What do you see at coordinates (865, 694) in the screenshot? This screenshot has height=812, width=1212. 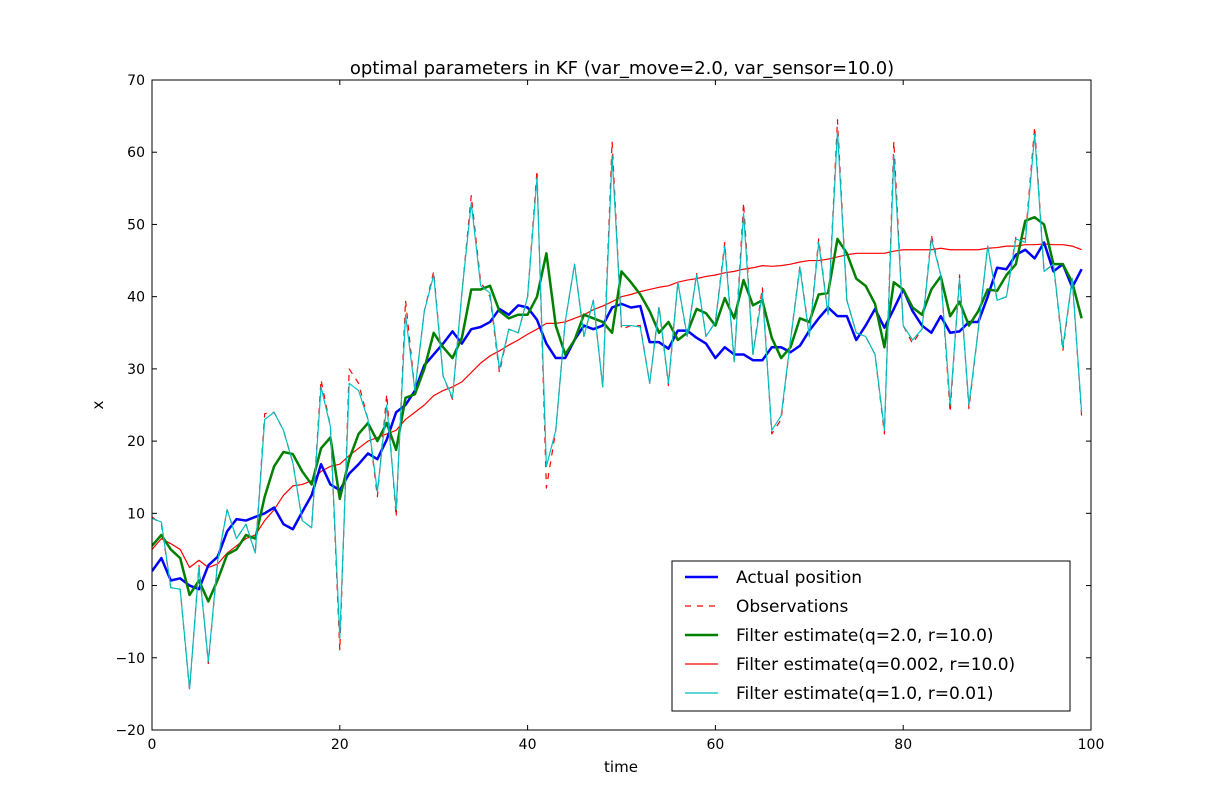 I see `legend-label: Filter estimate(q=1.0, r=0.01)` at bounding box center [865, 694].